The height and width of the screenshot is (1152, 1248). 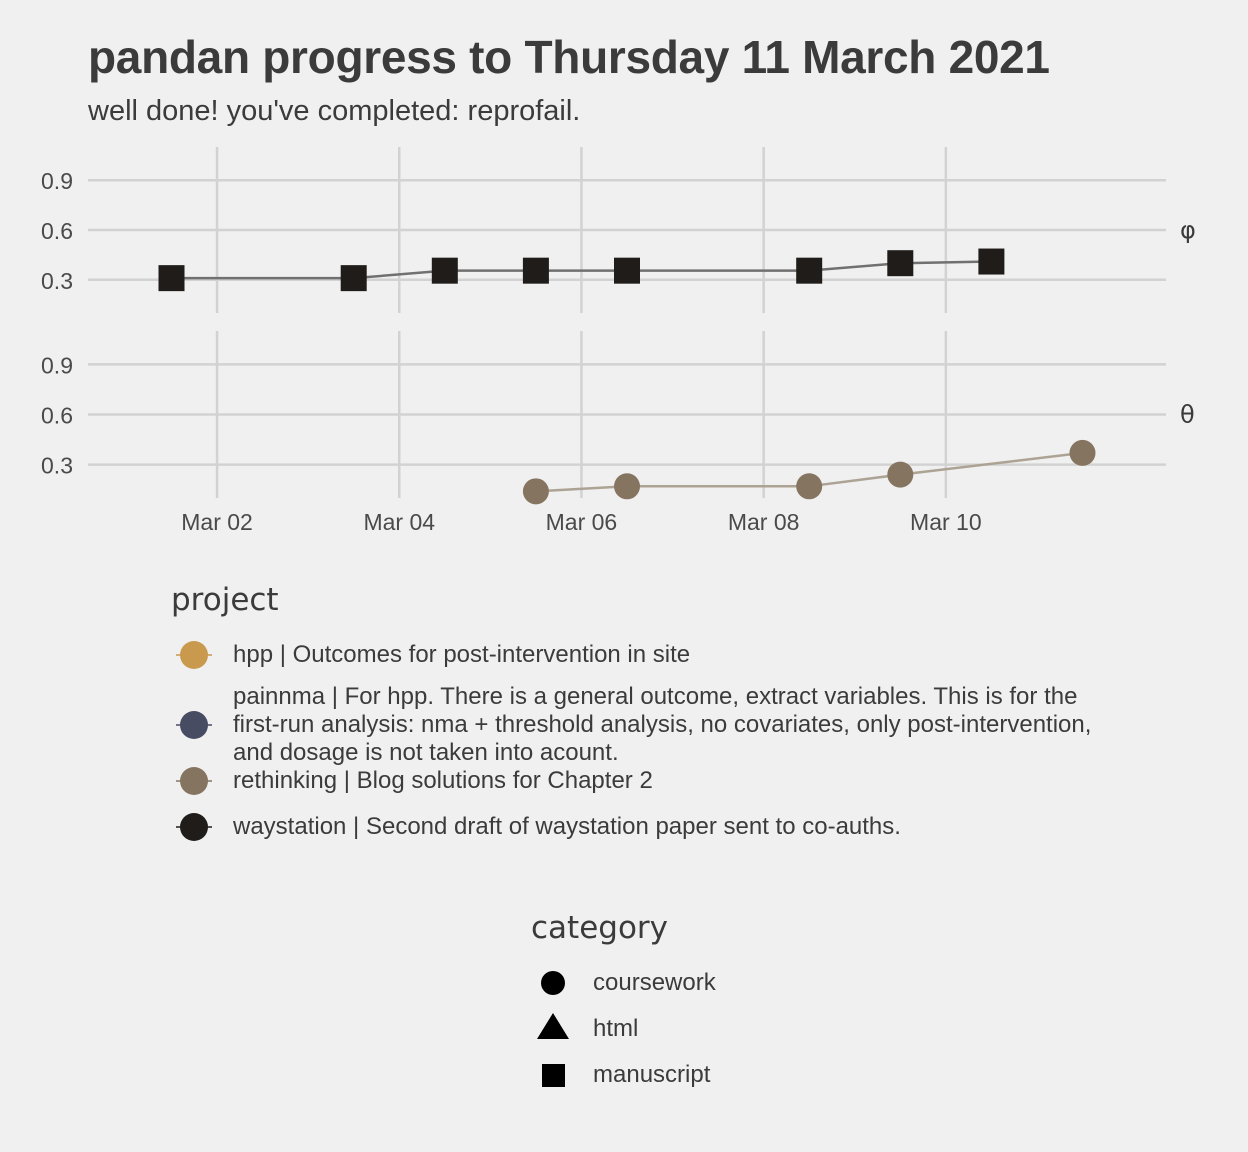 What do you see at coordinates (1188, 230) in the screenshot?
I see `facet-strip-label: φ` at bounding box center [1188, 230].